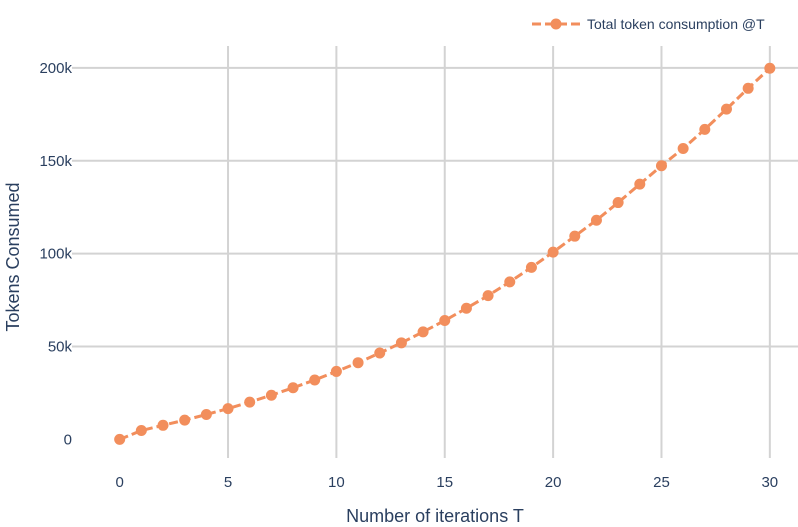  I want to click on legend-label: Total token consumption @T, so click(676, 24).